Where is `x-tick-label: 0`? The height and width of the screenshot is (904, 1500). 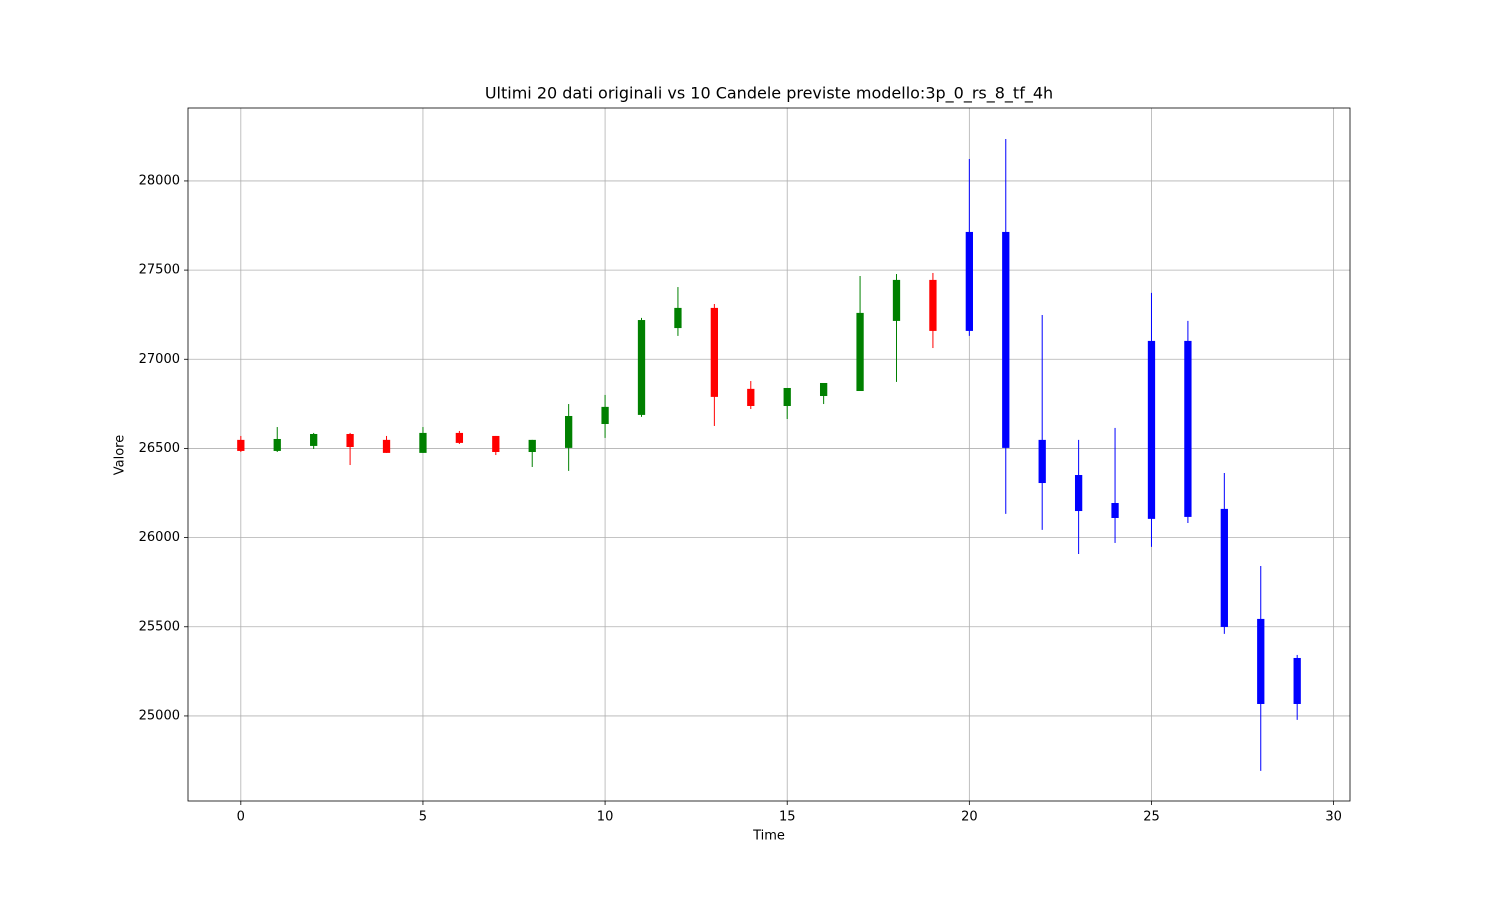
x-tick-label: 0 is located at coordinates (241, 817).